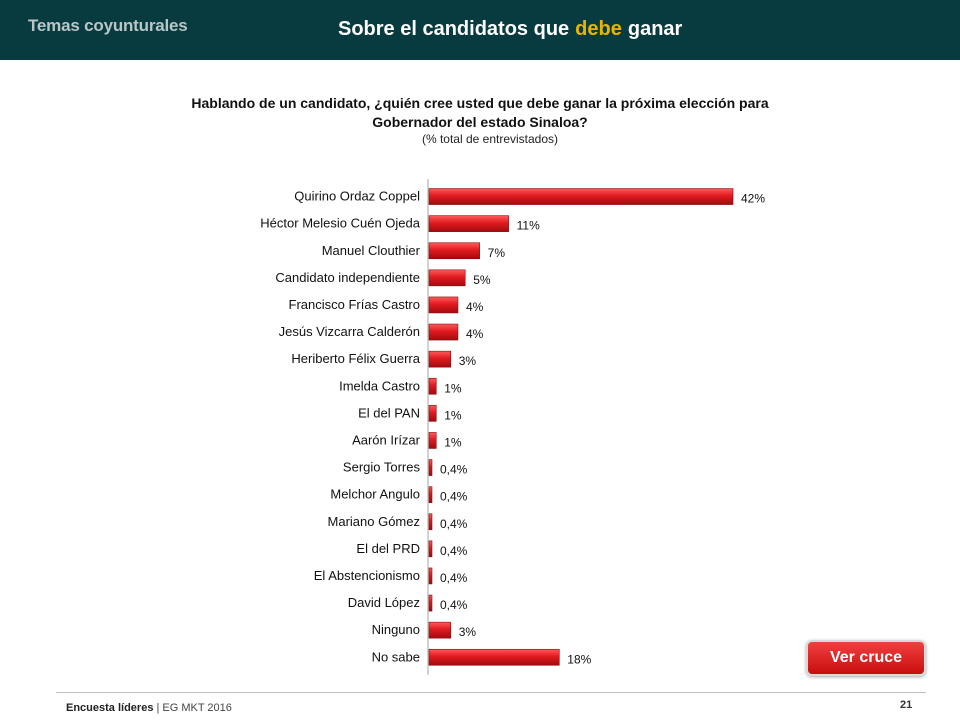  I want to click on category-label: Francisco Frías Castro, so click(354, 304).